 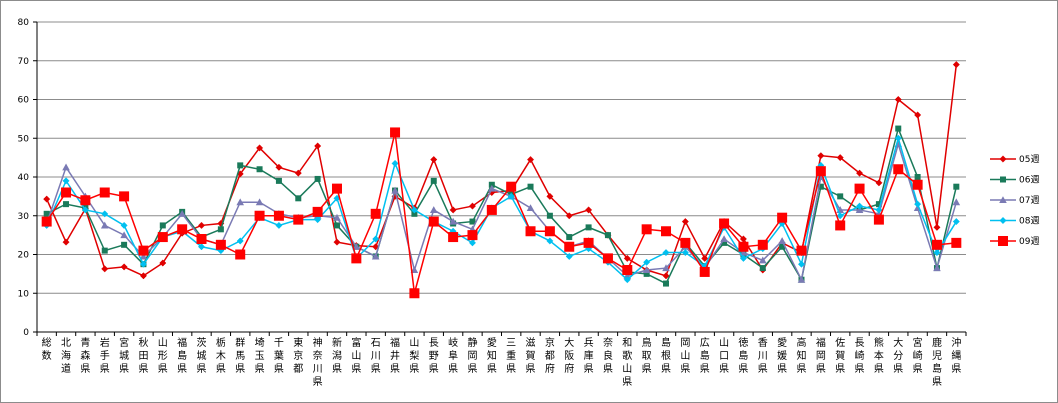 What do you see at coordinates (1014, 241) in the screenshot?
I see `legend-entry: 09週` at bounding box center [1014, 241].